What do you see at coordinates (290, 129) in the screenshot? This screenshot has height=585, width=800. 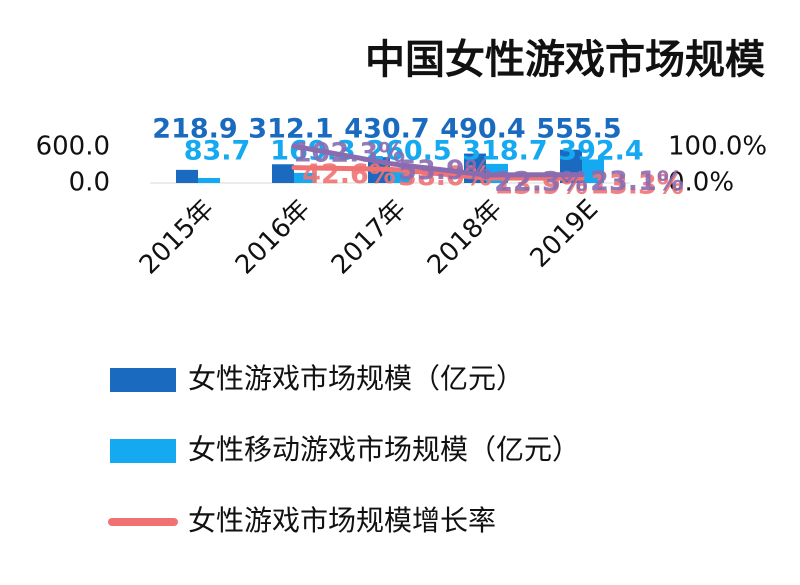 I see `data-label: 312.1` at bounding box center [290, 129].